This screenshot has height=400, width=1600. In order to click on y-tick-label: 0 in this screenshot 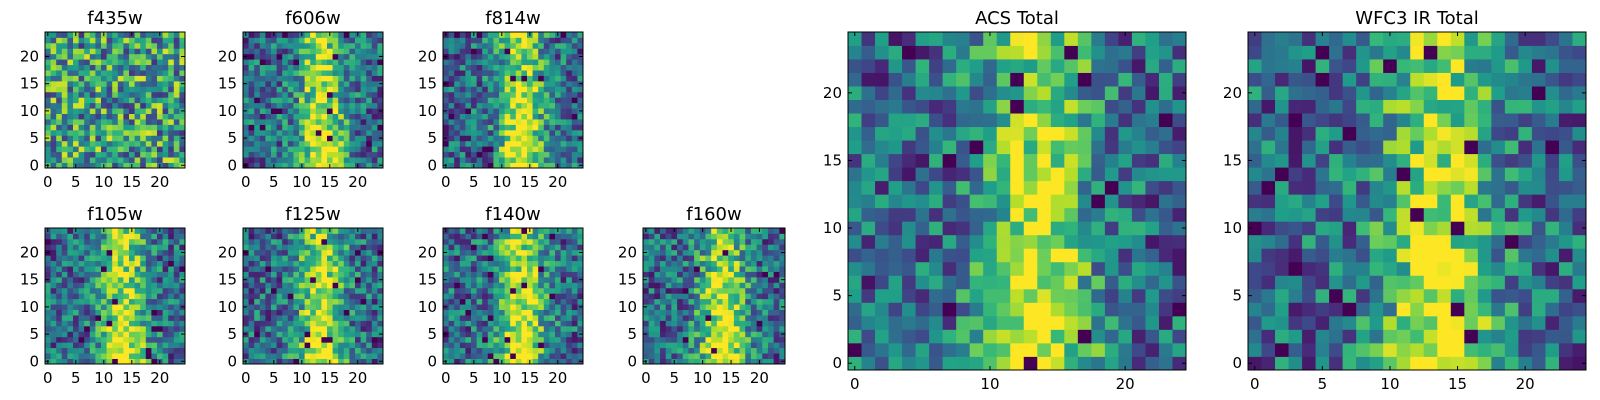, I will do `click(34, 165)`.